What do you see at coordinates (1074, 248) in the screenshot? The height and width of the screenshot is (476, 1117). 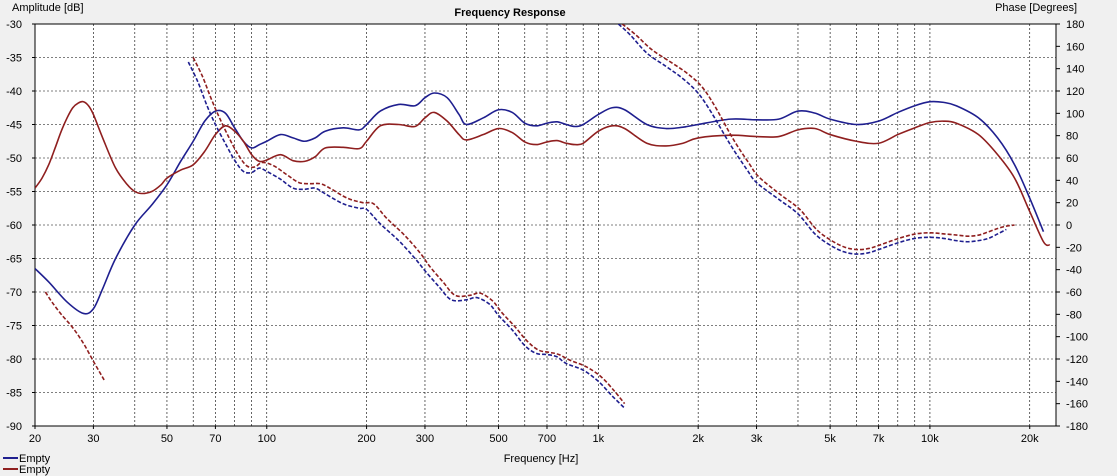 I see `y-right-tick-label: -20` at bounding box center [1074, 248].